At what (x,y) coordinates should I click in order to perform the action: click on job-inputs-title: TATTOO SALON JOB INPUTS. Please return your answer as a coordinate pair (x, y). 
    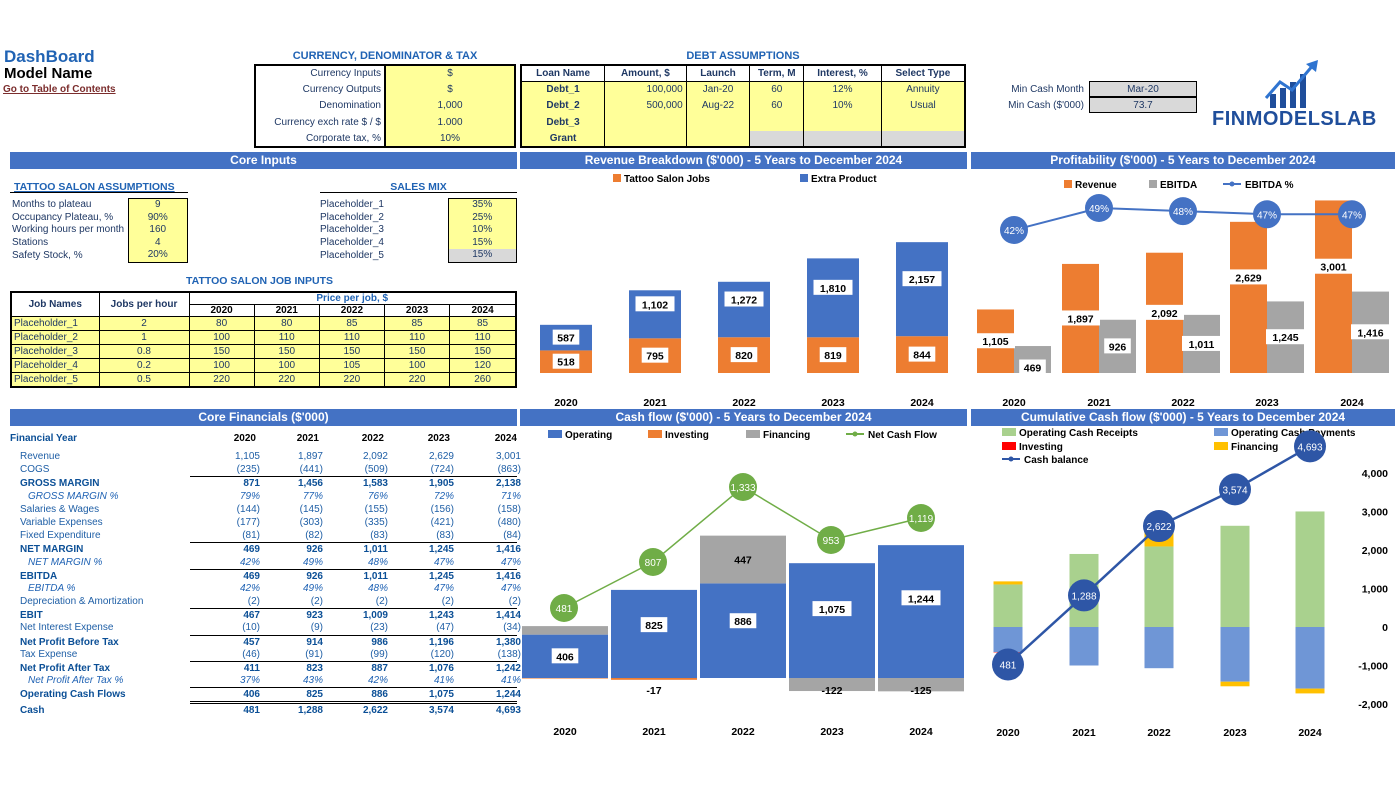
    Looking at the image, I should click on (260, 281).